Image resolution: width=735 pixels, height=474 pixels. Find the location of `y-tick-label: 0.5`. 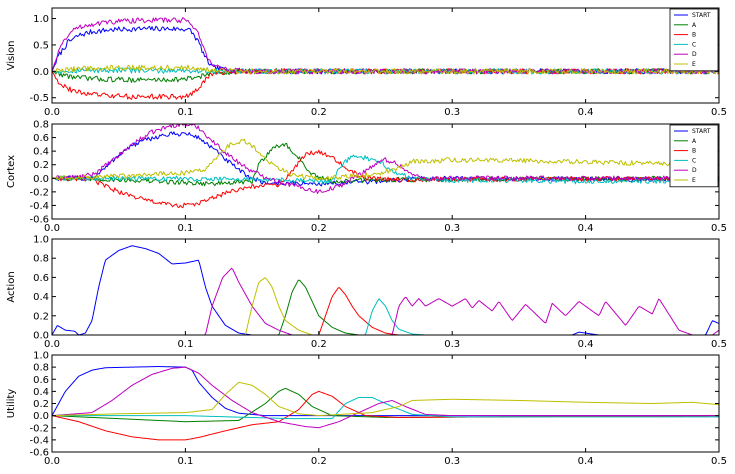

y-tick-label: 0.5 is located at coordinates (41, 45).